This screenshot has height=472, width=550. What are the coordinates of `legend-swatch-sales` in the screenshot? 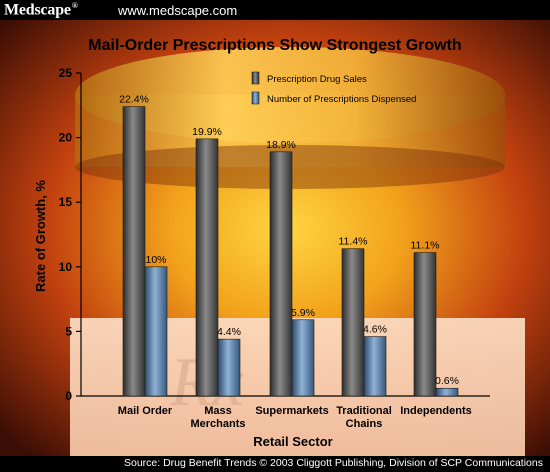 It's located at (255, 78).